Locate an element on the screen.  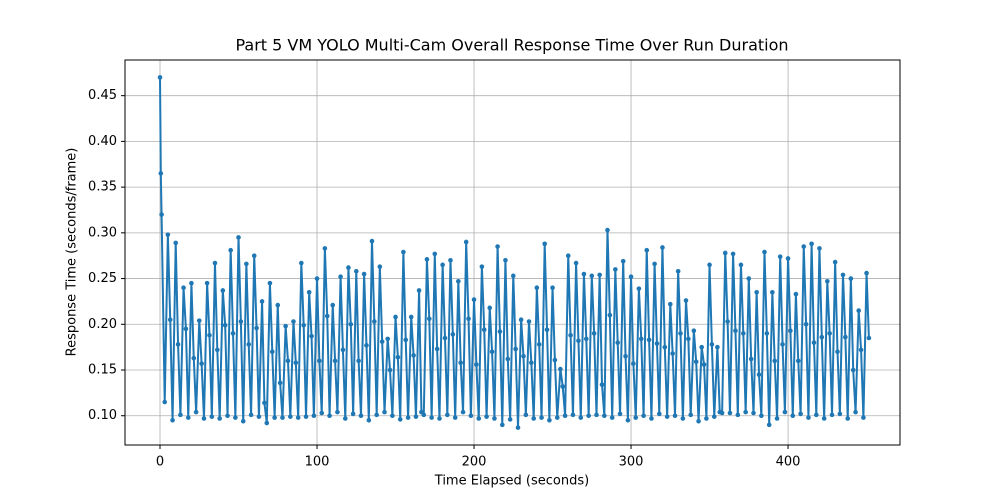
y-tick-label: 0.25 is located at coordinates (102, 278).